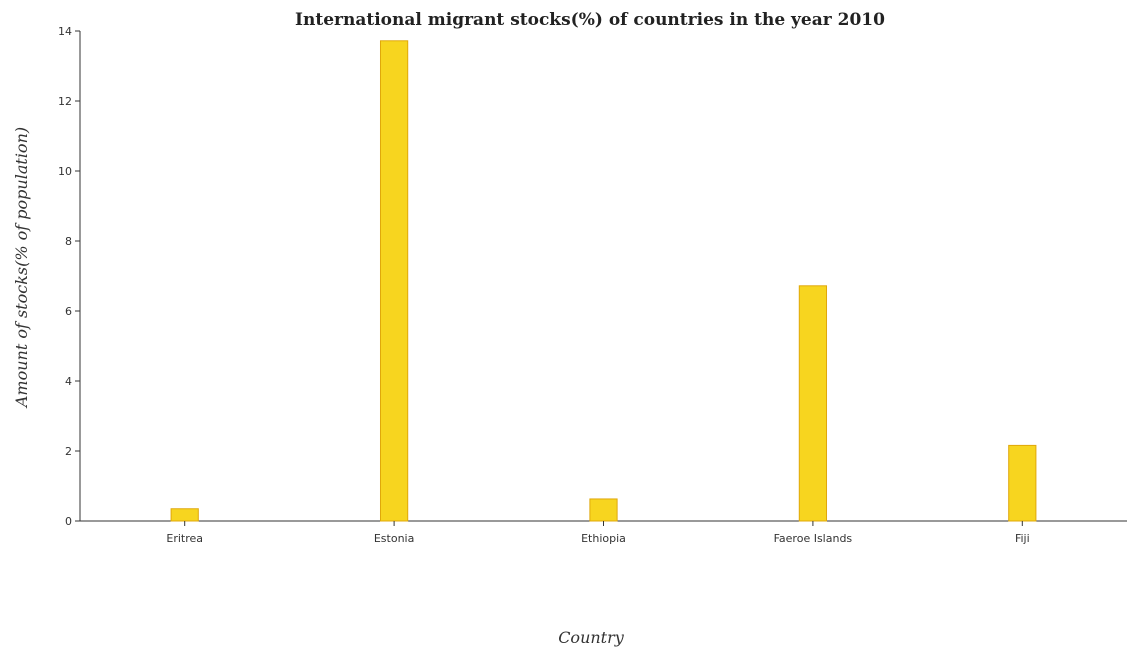 This screenshot has width=1144, height=655. What do you see at coordinates (68, 311) in the screenshot?
I see `y-tick-label-3: 6` at bounding box center [68, 311].